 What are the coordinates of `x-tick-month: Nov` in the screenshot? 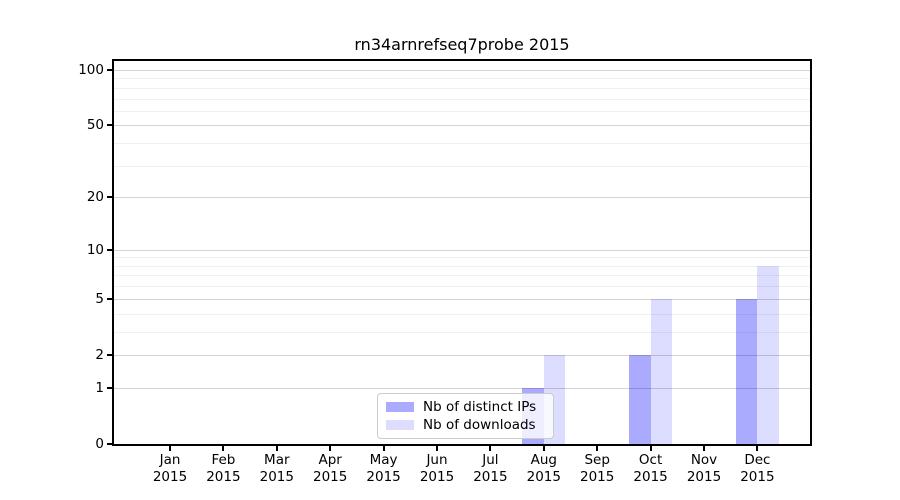 It's located at (704, 460).